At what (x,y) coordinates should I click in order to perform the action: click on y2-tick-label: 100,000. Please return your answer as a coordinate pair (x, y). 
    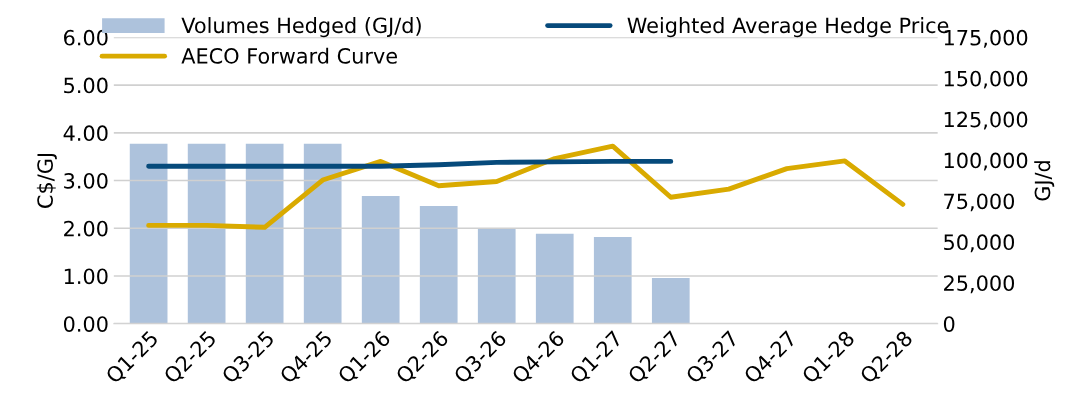
    Looking at the image, I should click on (986, 161).